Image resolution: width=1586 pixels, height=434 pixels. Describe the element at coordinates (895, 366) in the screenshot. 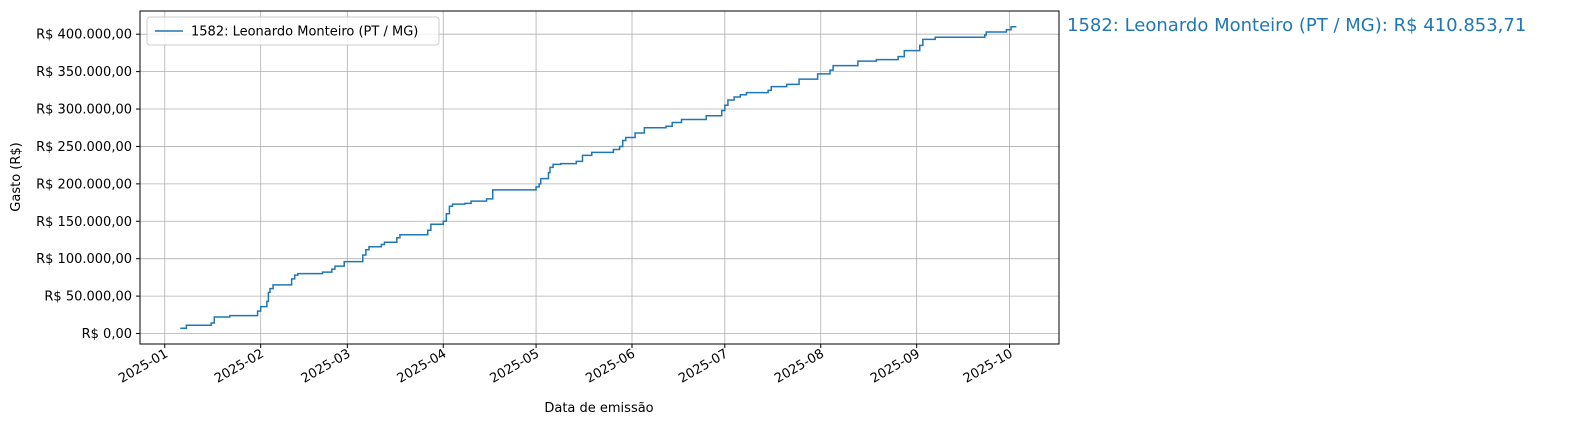

I see `x-tick-label: 2025-09` at that location.